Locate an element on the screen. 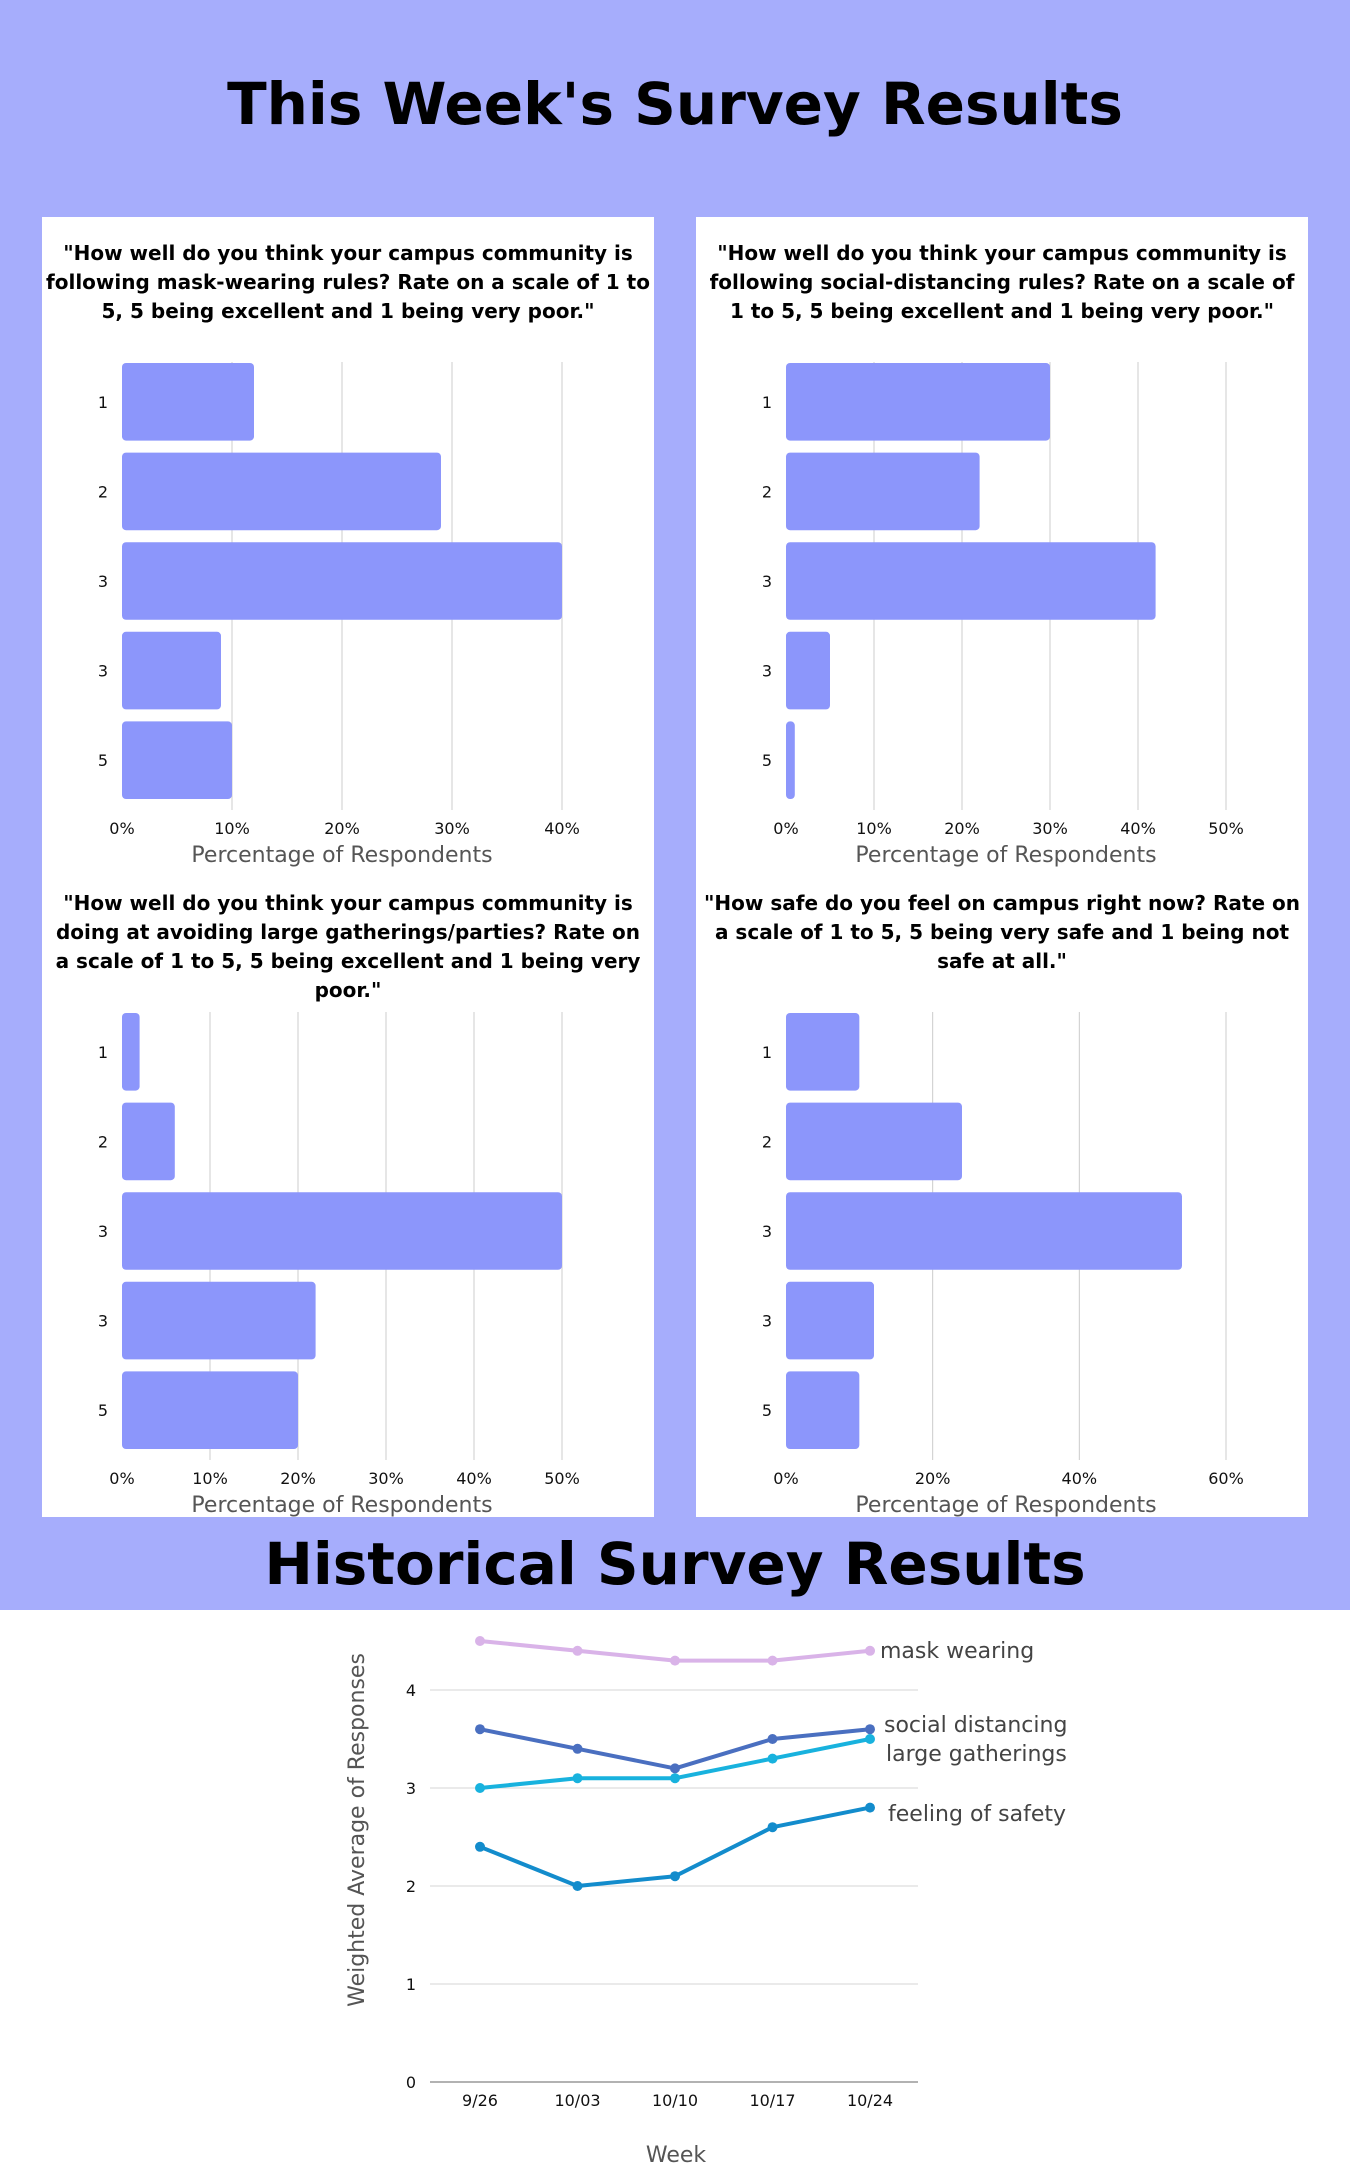 Image resolution: width=1350 pixels, height=2167 pixels. series-label: feeling of safety is located at coordinates (977, 1814).